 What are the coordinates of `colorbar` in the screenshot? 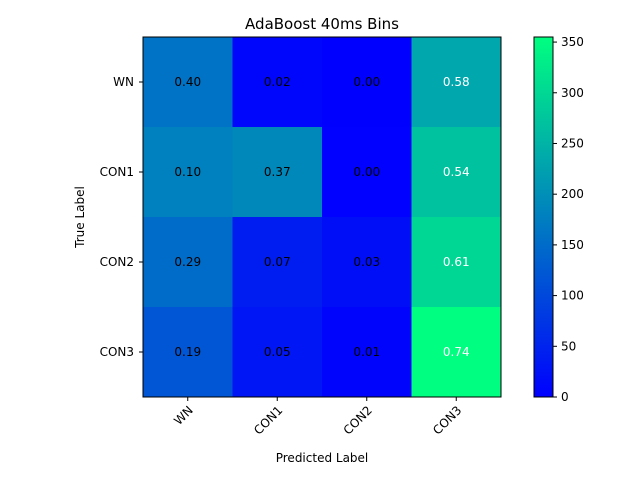 It's located at (543, 217).